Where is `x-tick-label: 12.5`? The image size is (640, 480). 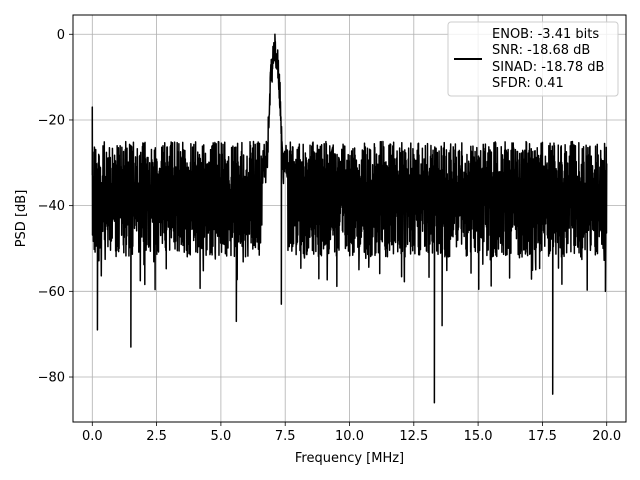 x-tick-label: 12.5 is located at coordinates (413, 436).